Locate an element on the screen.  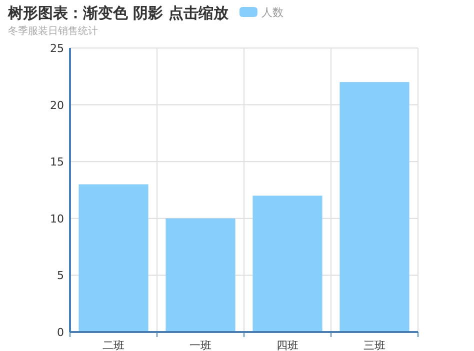
x-tick-label: 二班 is located at coordinates (113, 345).